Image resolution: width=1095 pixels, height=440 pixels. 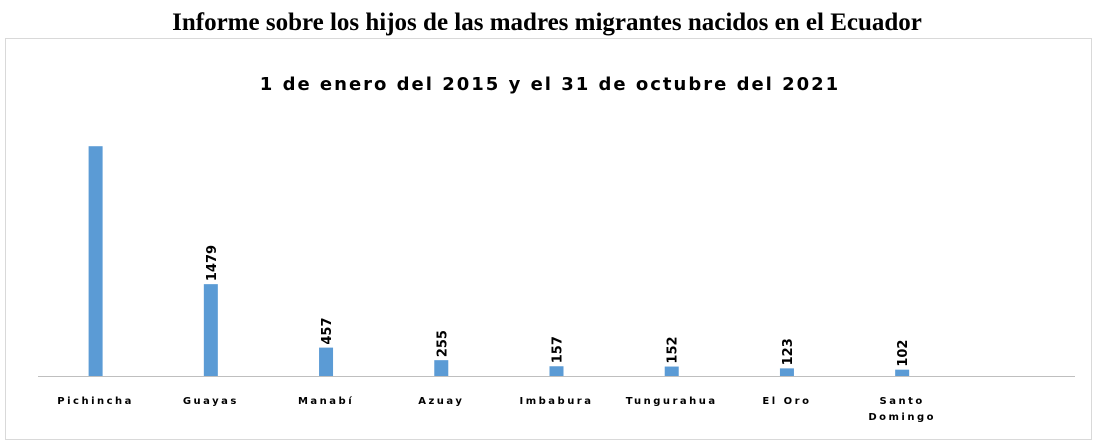 What do you see at coordinates (442, 343) in the screenshot?
I see `data-label: 255` at bounding box center [442, 343].